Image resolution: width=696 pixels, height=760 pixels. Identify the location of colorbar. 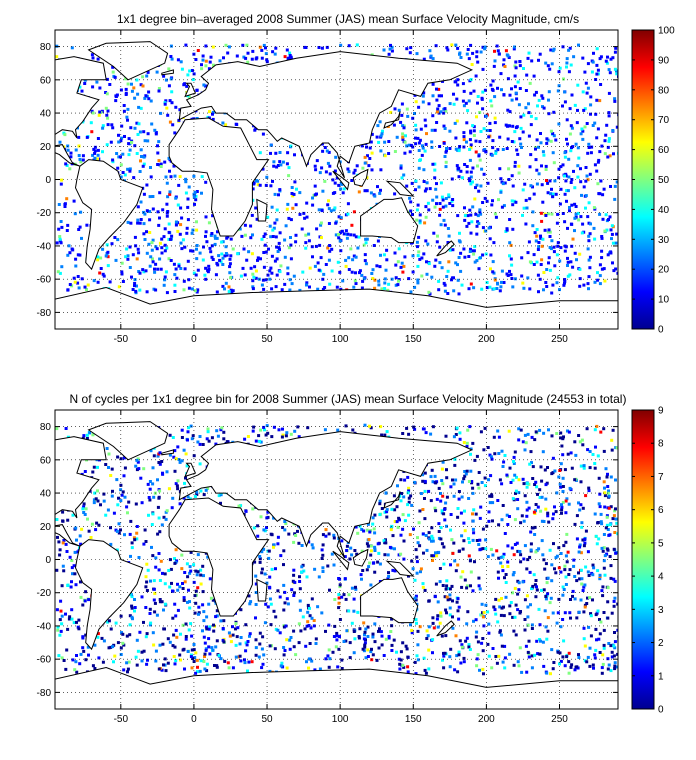
(643, 179).